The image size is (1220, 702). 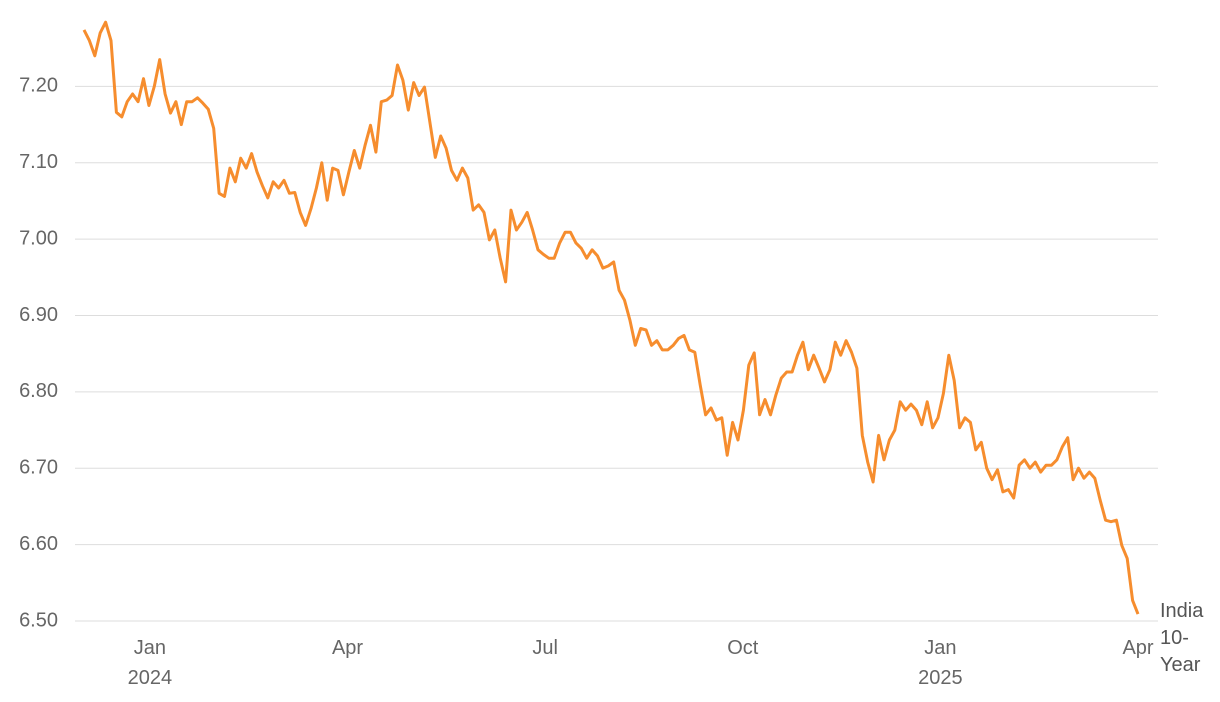 What do you see at coordinates (38, 315) in the screenshot?
I see `y-tick-label: 6.90` at bounding box center [38, 315].